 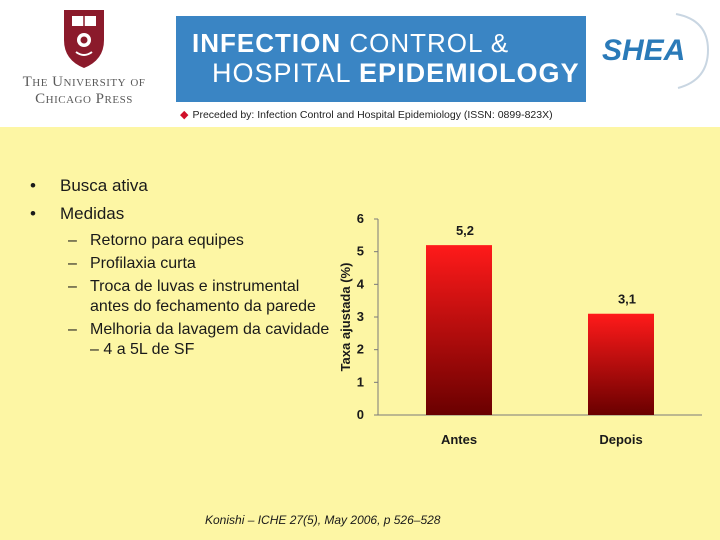 I want to click on university-crest-icon, so click(x=84, y=39).